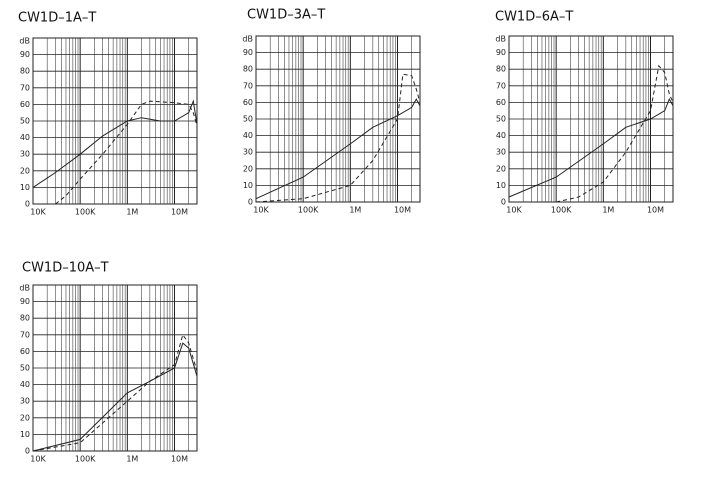  I want to click on chart-title: CW1D–3A–T, so click(286, 15).